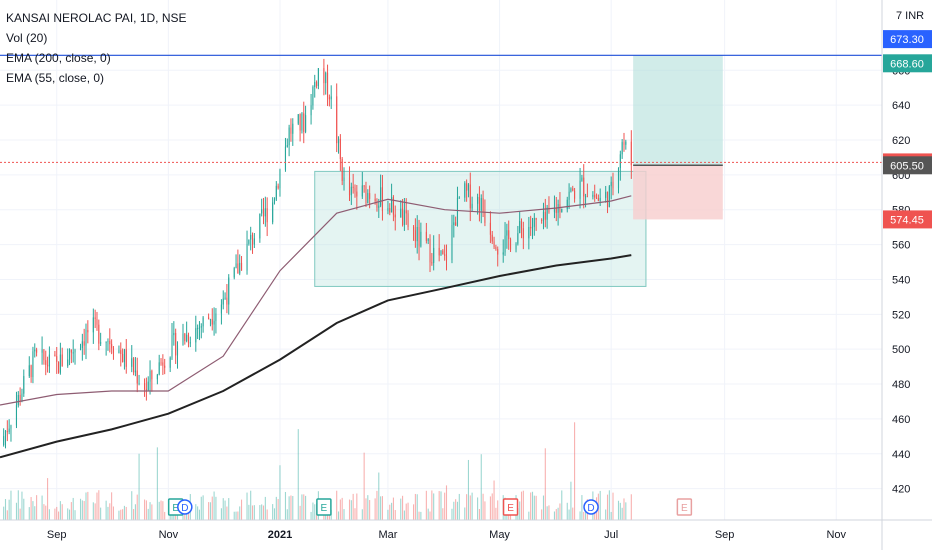 This screenshot has width=932, height=550. Describe the element at coordinates (27, 38) in the screenshot. I see `legend-volume: Vol (20)` at that location.